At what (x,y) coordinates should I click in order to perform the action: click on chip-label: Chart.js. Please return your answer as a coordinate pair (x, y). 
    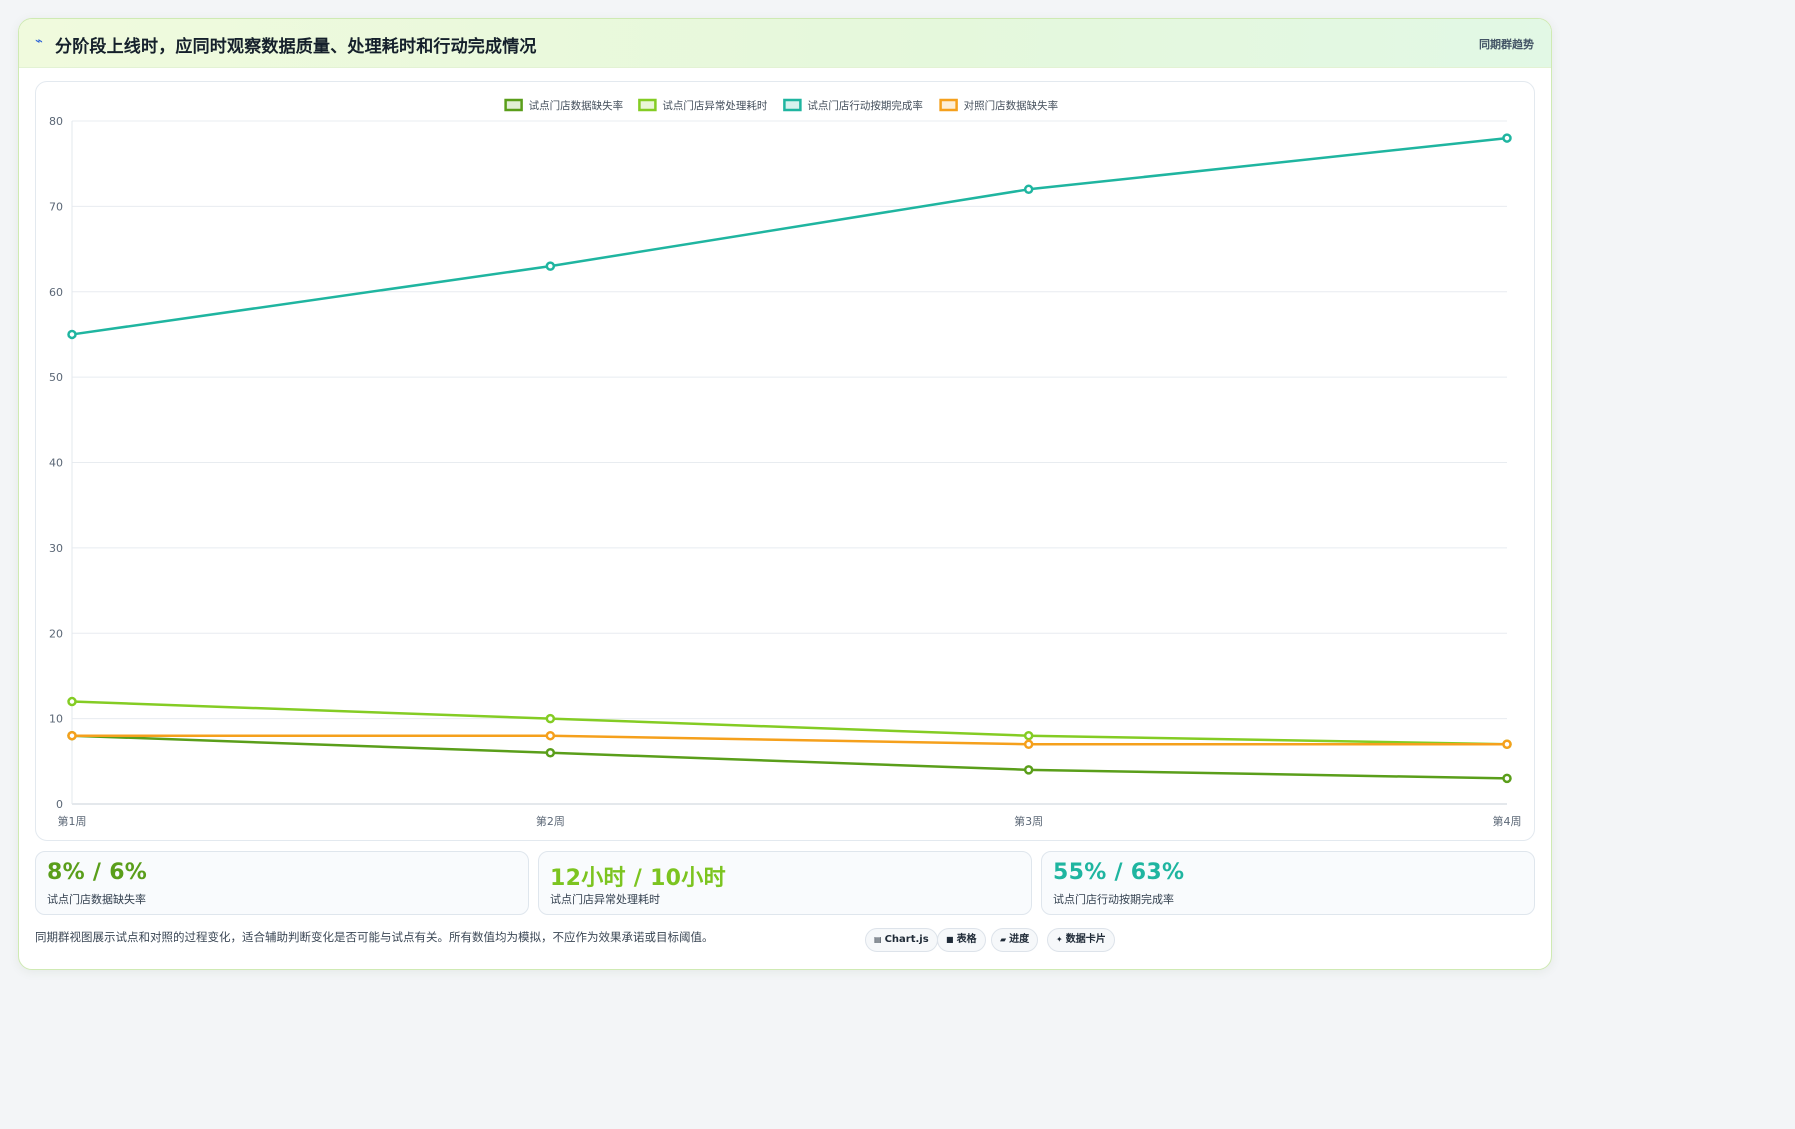
    Looking at the image, I should click on (906, 939).